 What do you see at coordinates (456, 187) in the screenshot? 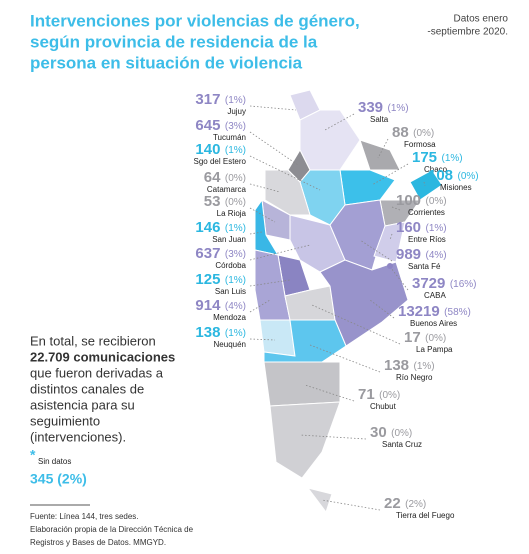
I see `province-name: Misiones` at bounding box center [456, 187].